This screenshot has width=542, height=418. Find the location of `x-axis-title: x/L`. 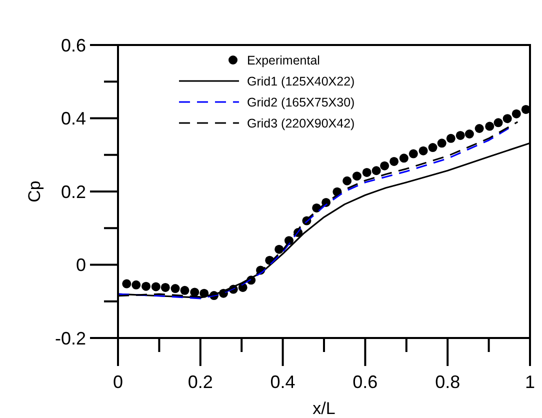

x-axis-title: x/L is located at coordinates (324, 408).